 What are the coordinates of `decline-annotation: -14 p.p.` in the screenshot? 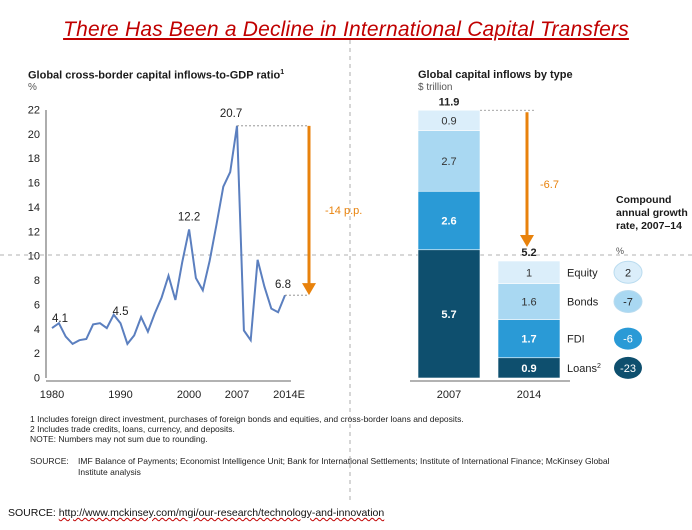 It's located at (343, 211).